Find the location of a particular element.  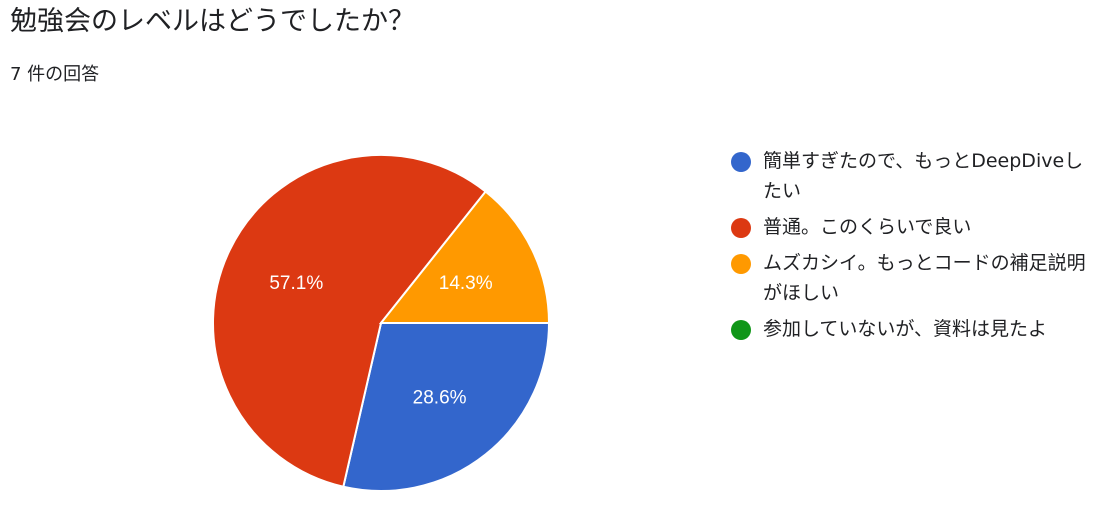

legend-item-normal: 普通。このくらいで良い is located at coordinates (911, 227).